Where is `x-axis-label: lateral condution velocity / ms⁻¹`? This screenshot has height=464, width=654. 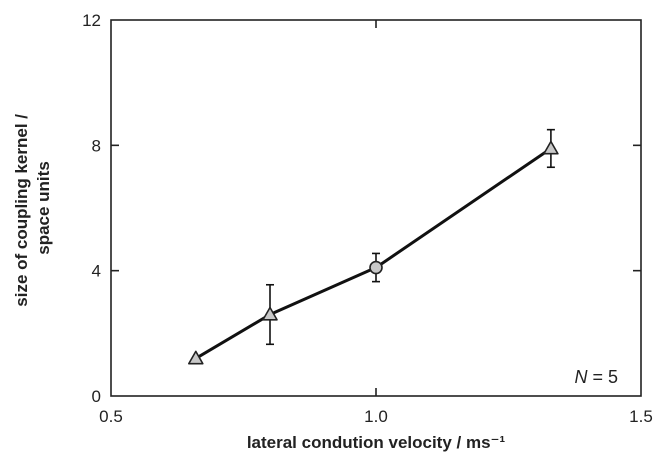 x-axis-label: lateral condution velocity / ms⁻¹ is located at coordinates (376, 442).